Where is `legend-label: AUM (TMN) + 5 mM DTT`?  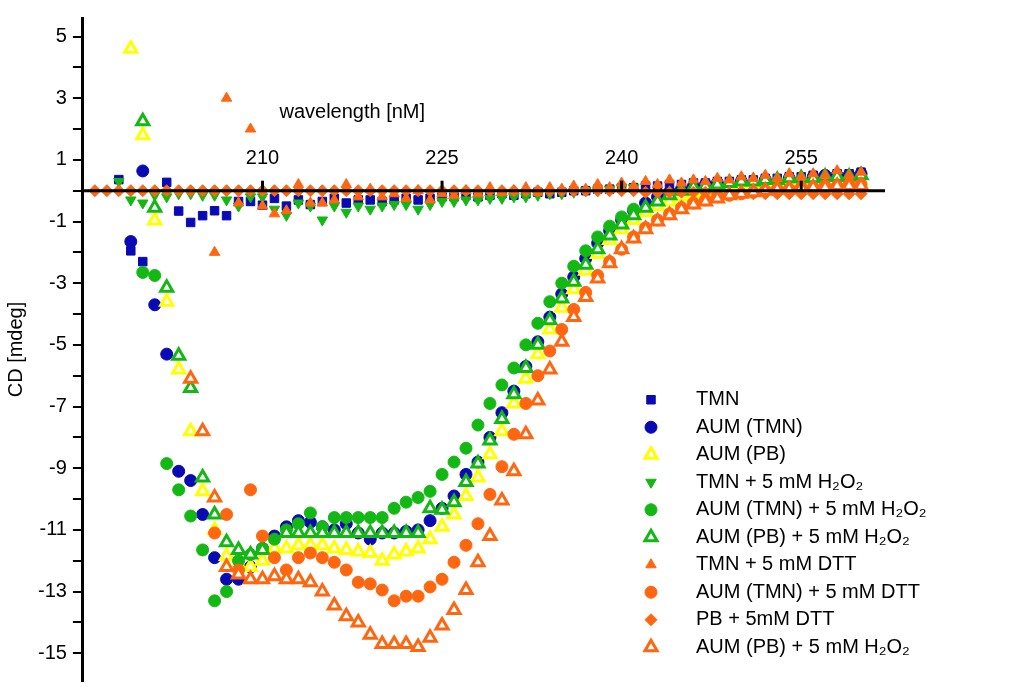 legend-label: AUM (TMN) + 5 mM DTT is located at coordinates (808, 590).